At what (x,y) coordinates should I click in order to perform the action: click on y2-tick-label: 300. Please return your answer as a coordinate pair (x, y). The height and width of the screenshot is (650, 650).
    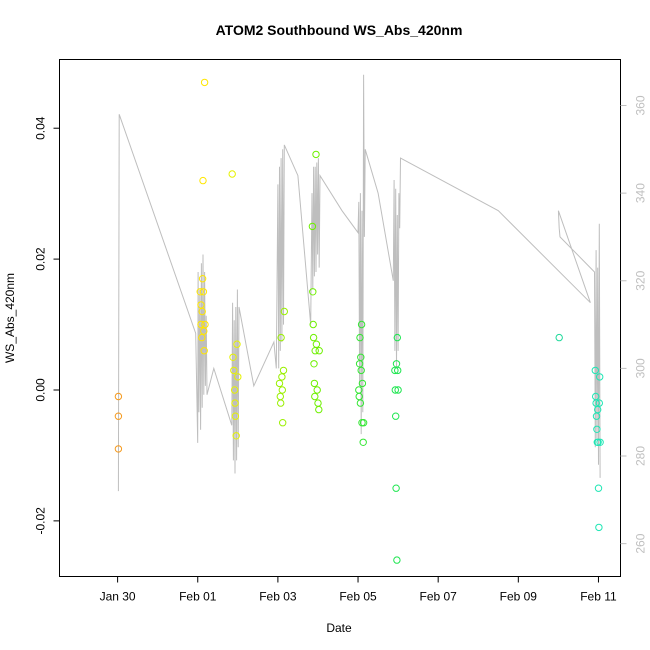
    Looking at the image, I should click on (641, 368).